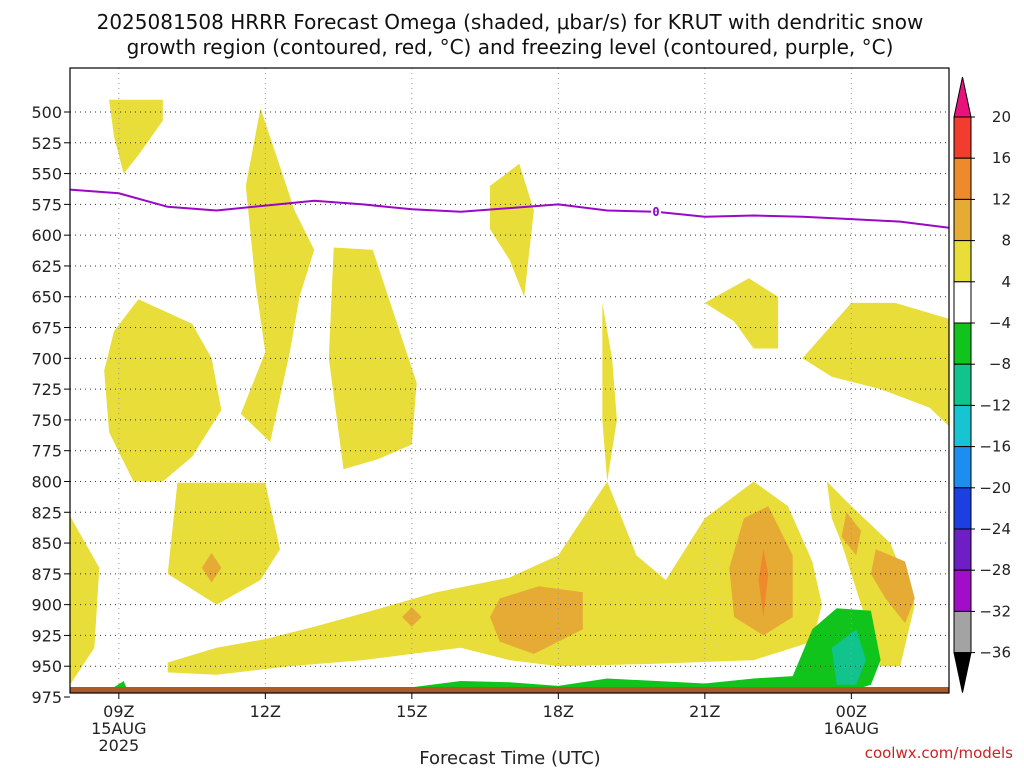  What do you see at coordinates (46, 358) in the screenshot?
I see `y-tick-label-700: 700` at bounding box center [46, 358].